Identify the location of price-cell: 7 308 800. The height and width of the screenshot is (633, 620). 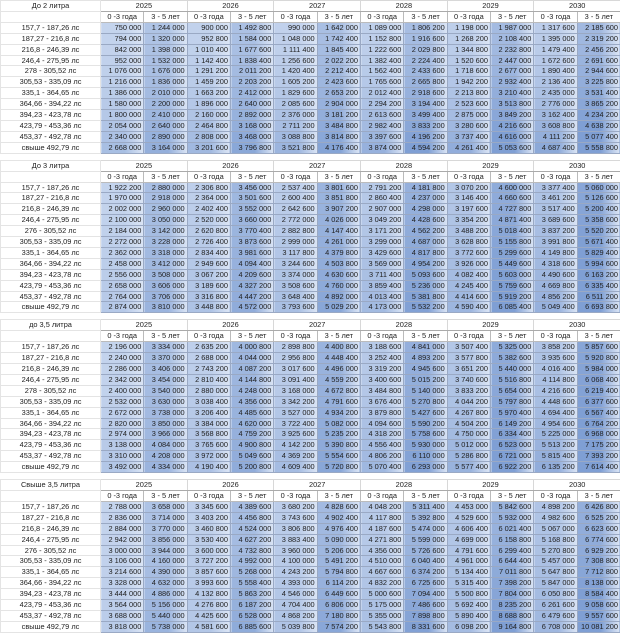
(598, 561).